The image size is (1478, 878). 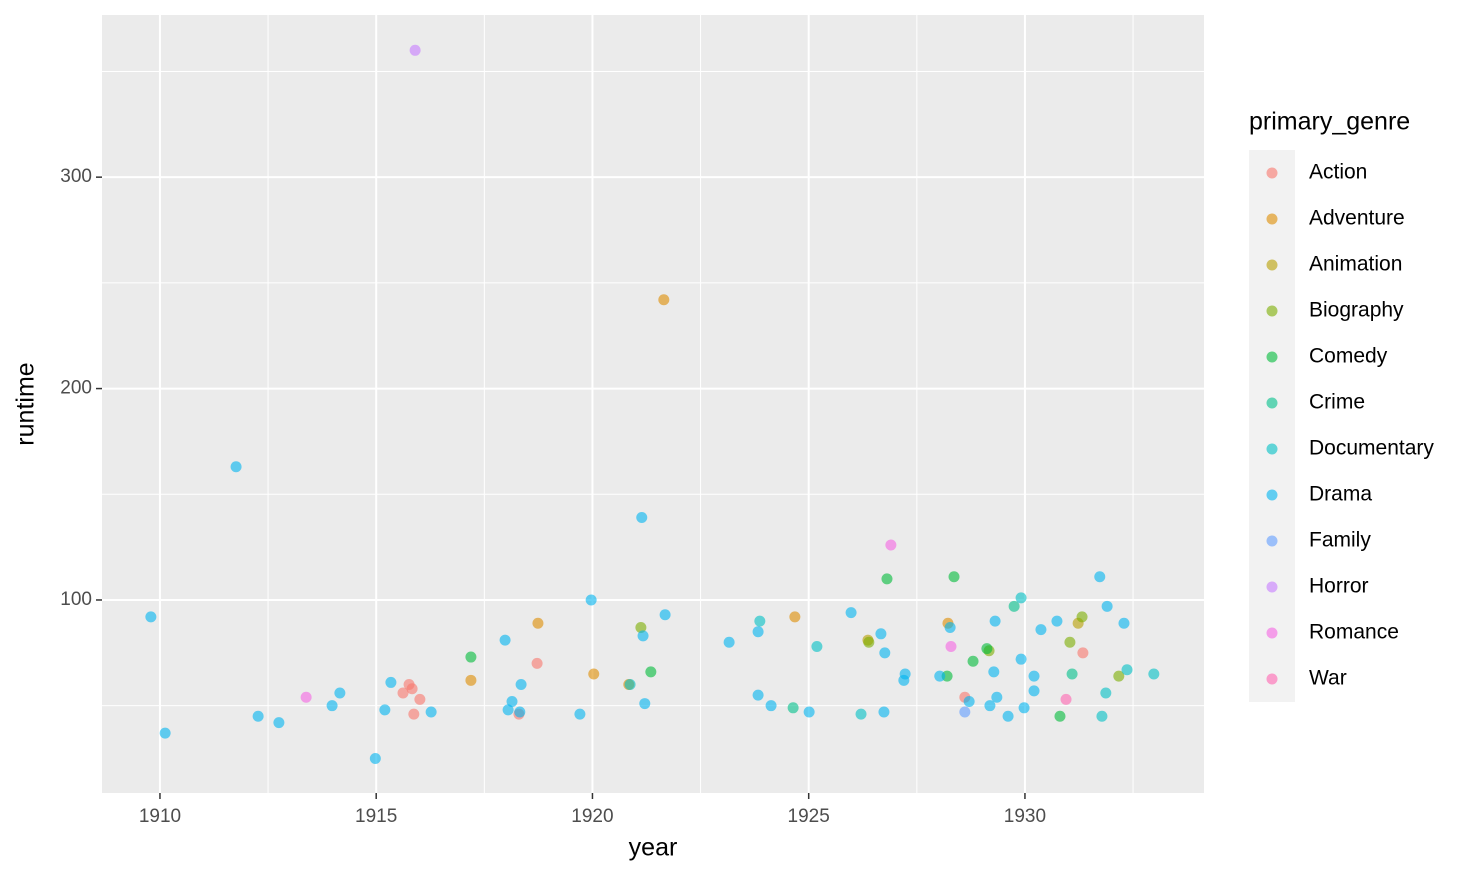 What do you see at coordinates (1371, 448) in the screenshot?
I see `legend-label: Documentary` at bounding box center [1371, 448].